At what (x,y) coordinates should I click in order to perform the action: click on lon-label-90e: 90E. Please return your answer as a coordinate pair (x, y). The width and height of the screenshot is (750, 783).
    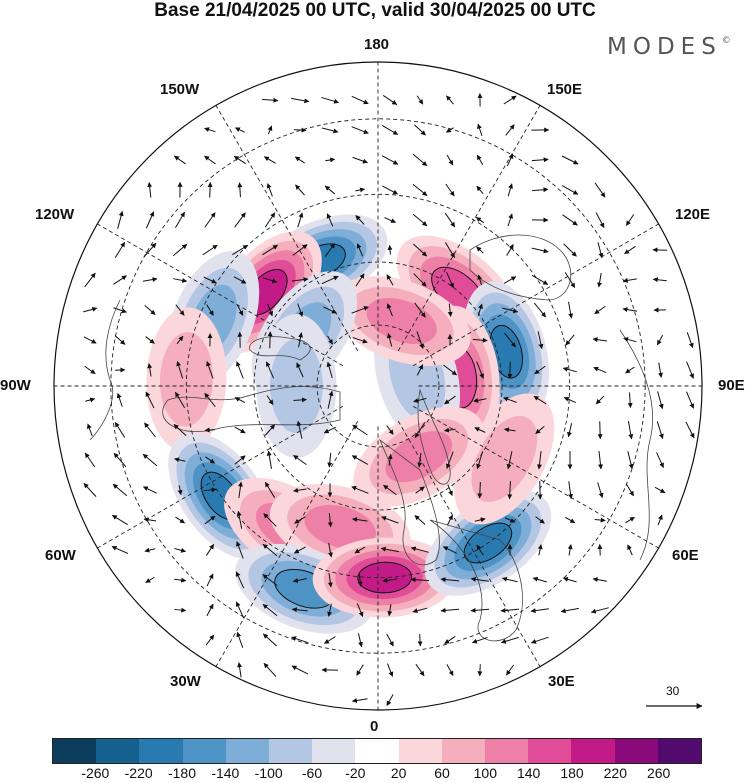
    Looking at the image, I should click on (731, 385).